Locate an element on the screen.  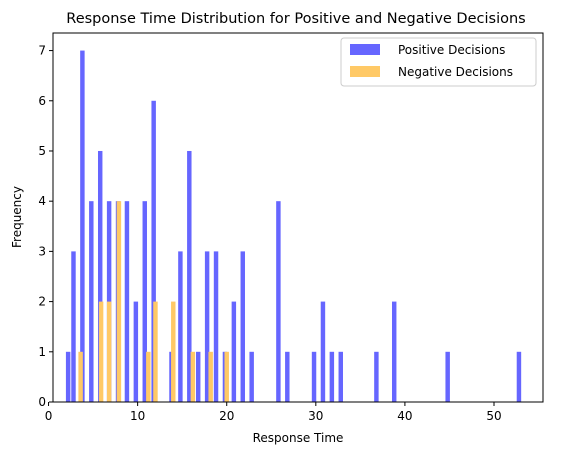
y-tick-label: 7 is located at coordinates (42, 51).